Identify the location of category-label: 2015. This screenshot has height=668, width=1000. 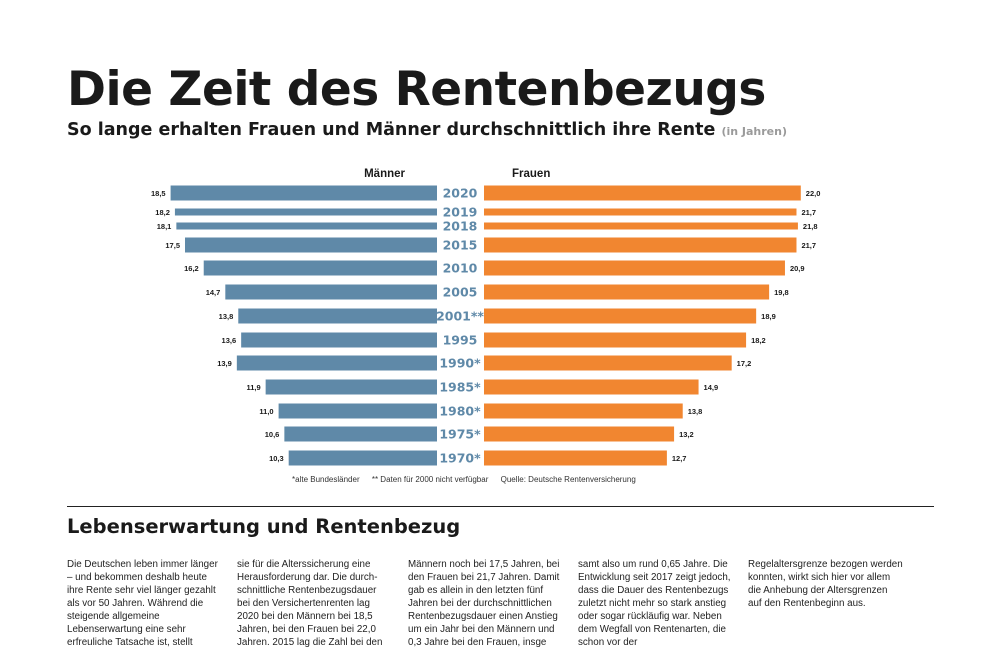
(460, 245).